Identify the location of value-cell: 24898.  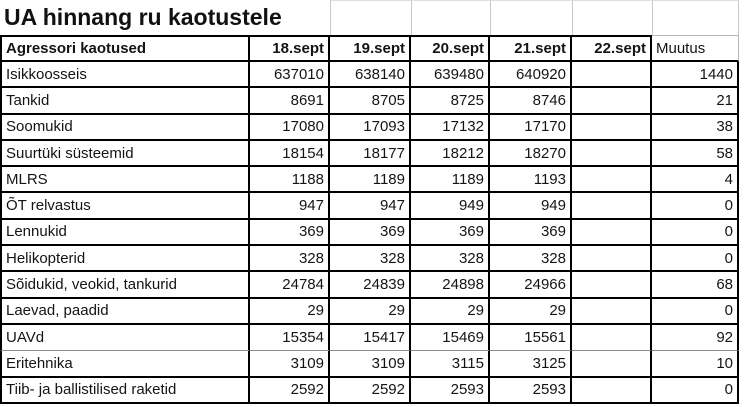
(450, 285).